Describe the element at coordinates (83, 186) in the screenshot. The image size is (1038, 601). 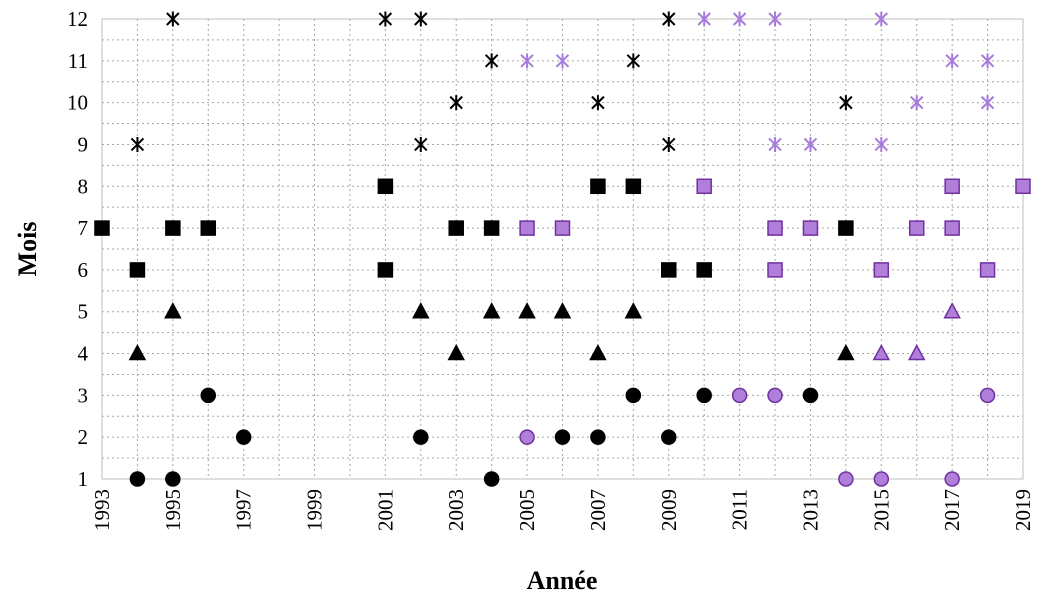
I see `y-tick-label: 8` at that location.